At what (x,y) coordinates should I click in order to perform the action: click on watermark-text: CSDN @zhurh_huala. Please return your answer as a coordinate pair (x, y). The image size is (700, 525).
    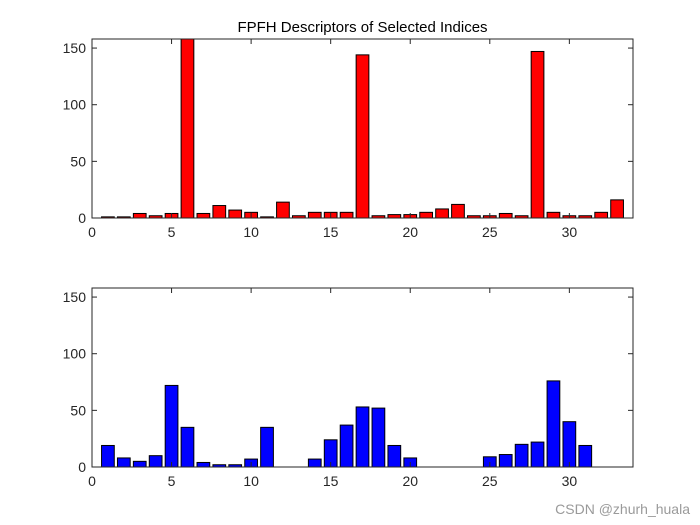
    Looking at the image, I should click on (622, 509).